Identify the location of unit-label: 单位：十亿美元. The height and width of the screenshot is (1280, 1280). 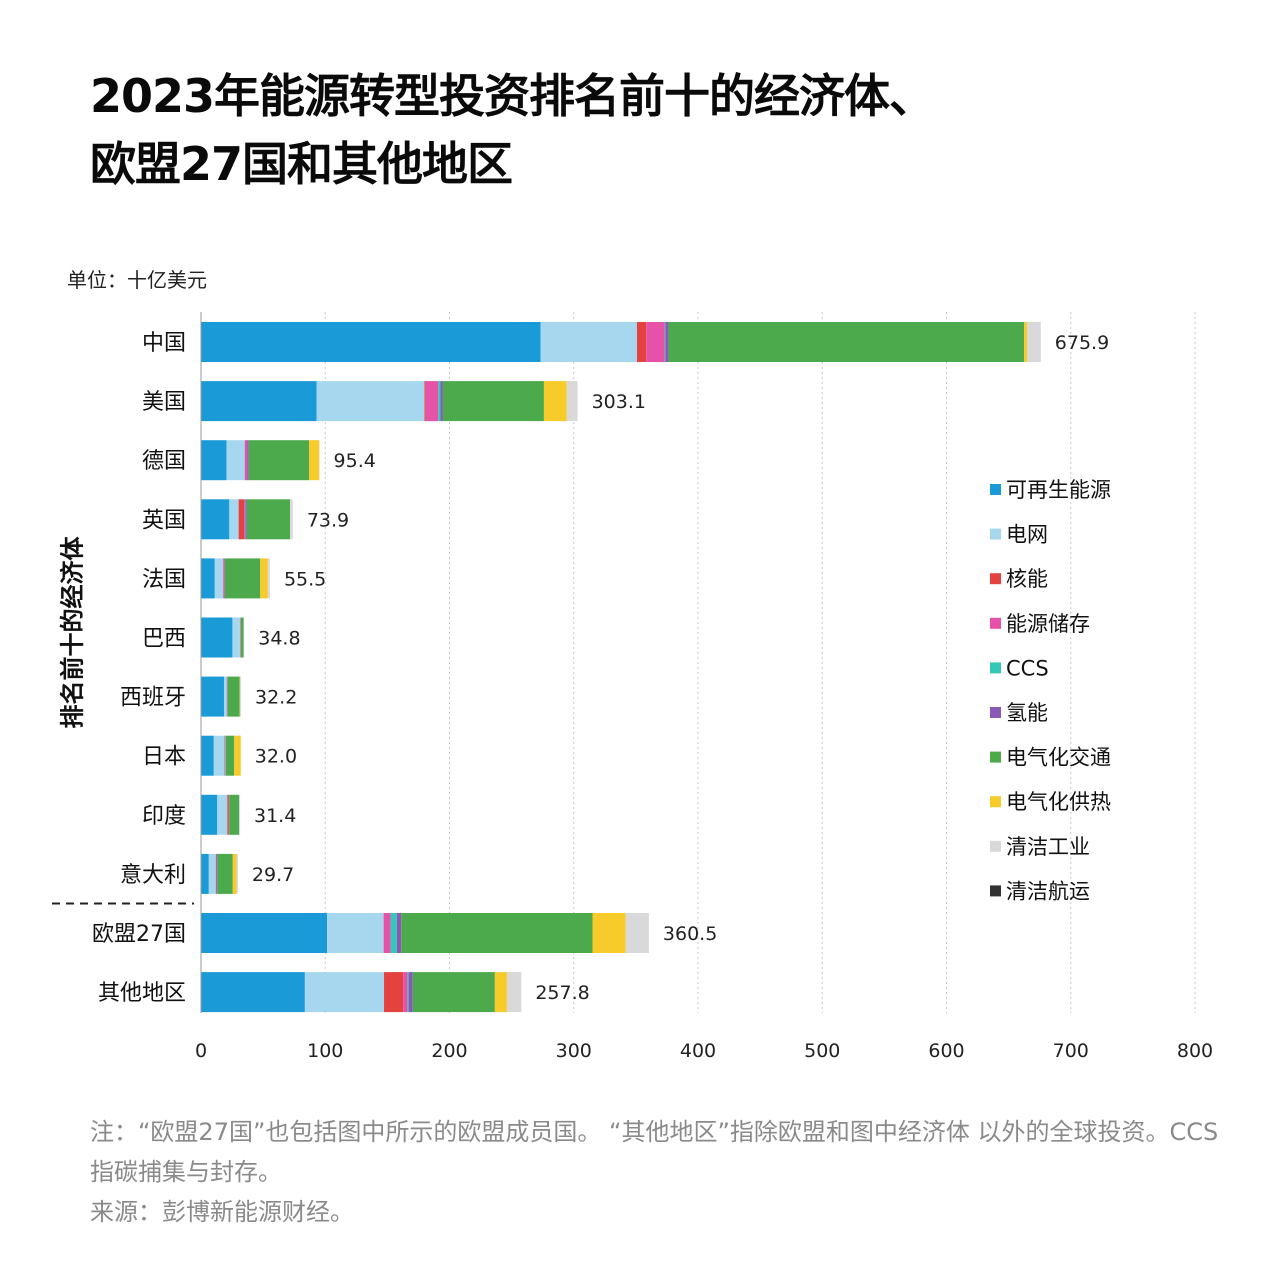
(137, 280).